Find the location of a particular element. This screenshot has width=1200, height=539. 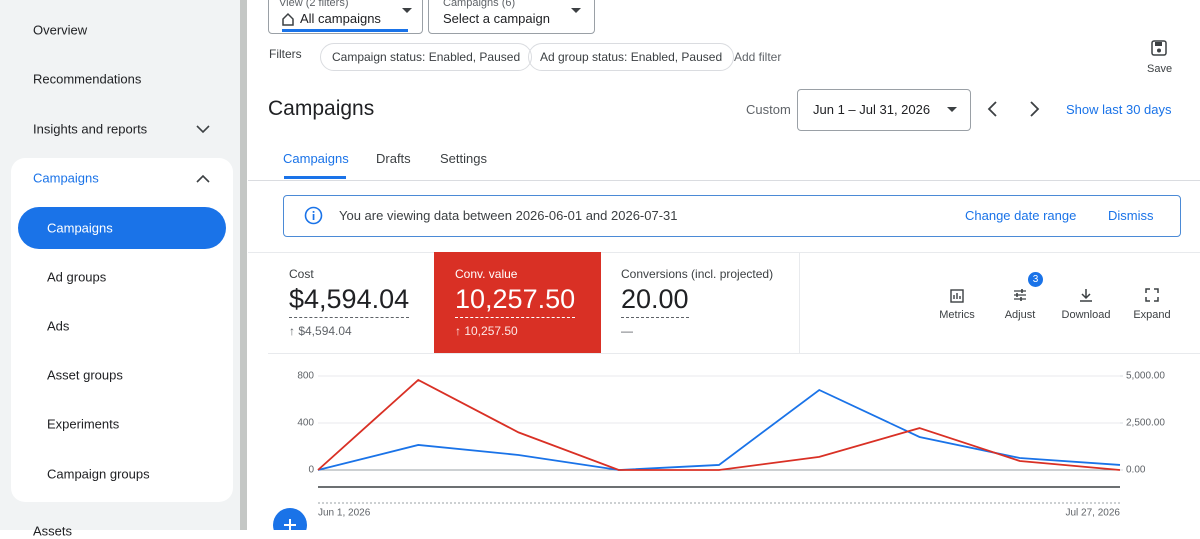

active-pill is located at coordinates (122, 228).